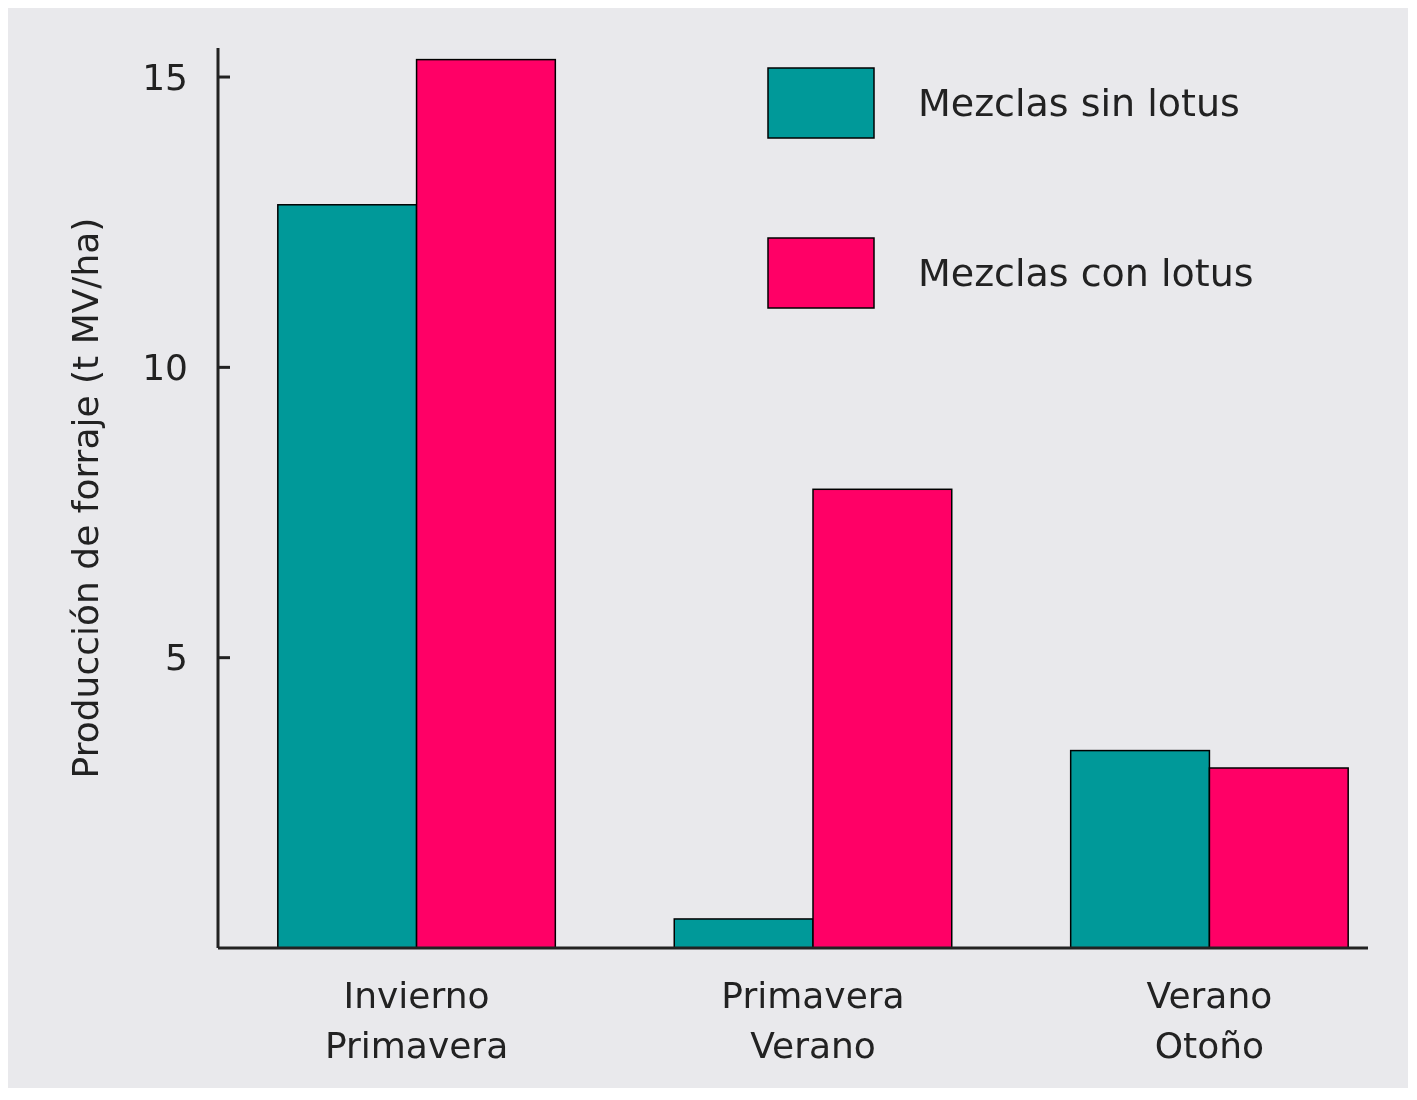 This screenshot has height=1100, width=1417. What do you see at coordinates (165, 77) in the screenshot?
I see `y-tick-label: 15` at bounding box center [165, 77].